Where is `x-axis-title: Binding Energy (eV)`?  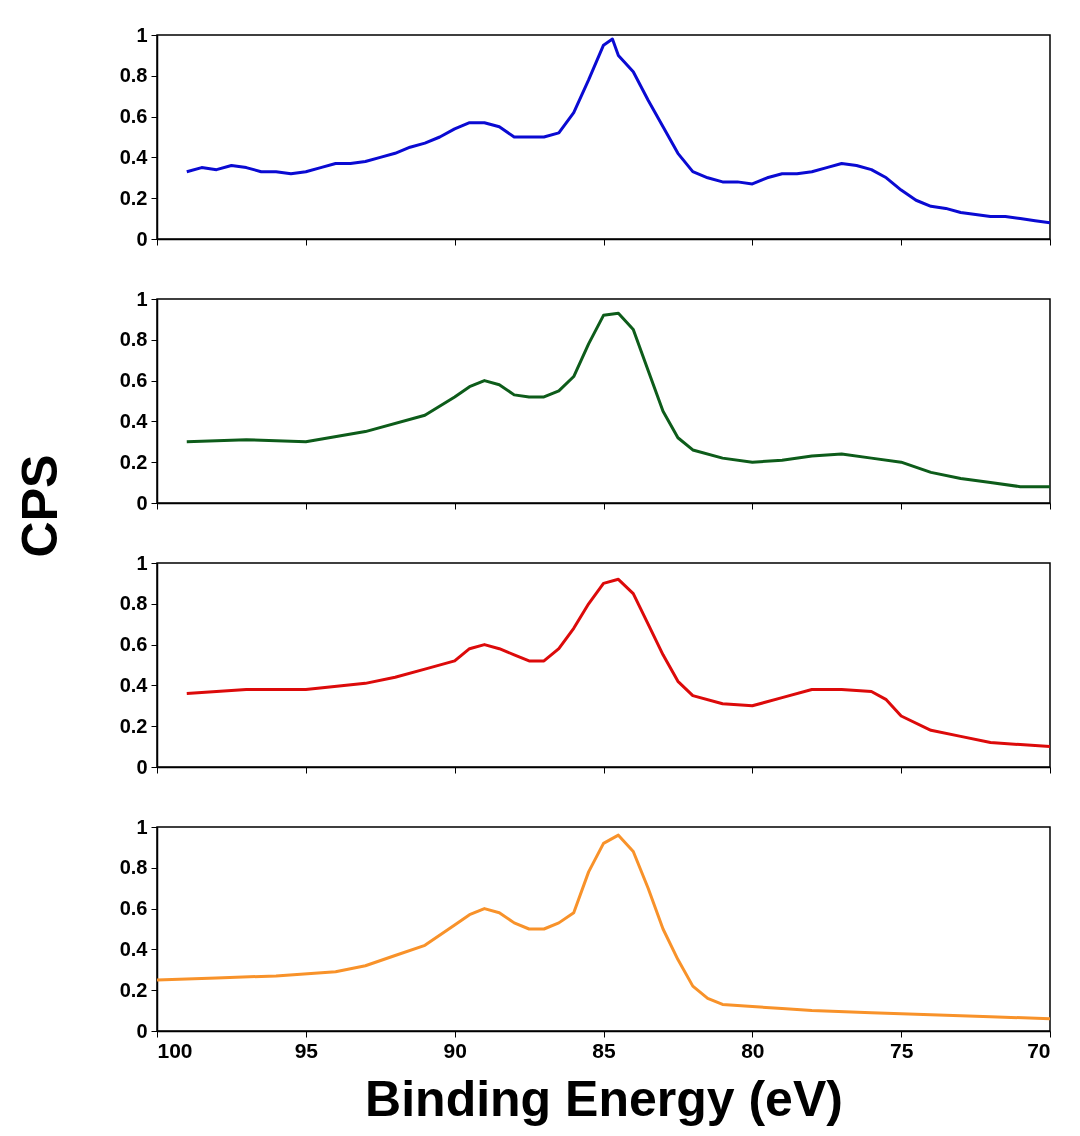
x-axis-title: Binding Energy (eV) is located at coordinates (604, 1098).